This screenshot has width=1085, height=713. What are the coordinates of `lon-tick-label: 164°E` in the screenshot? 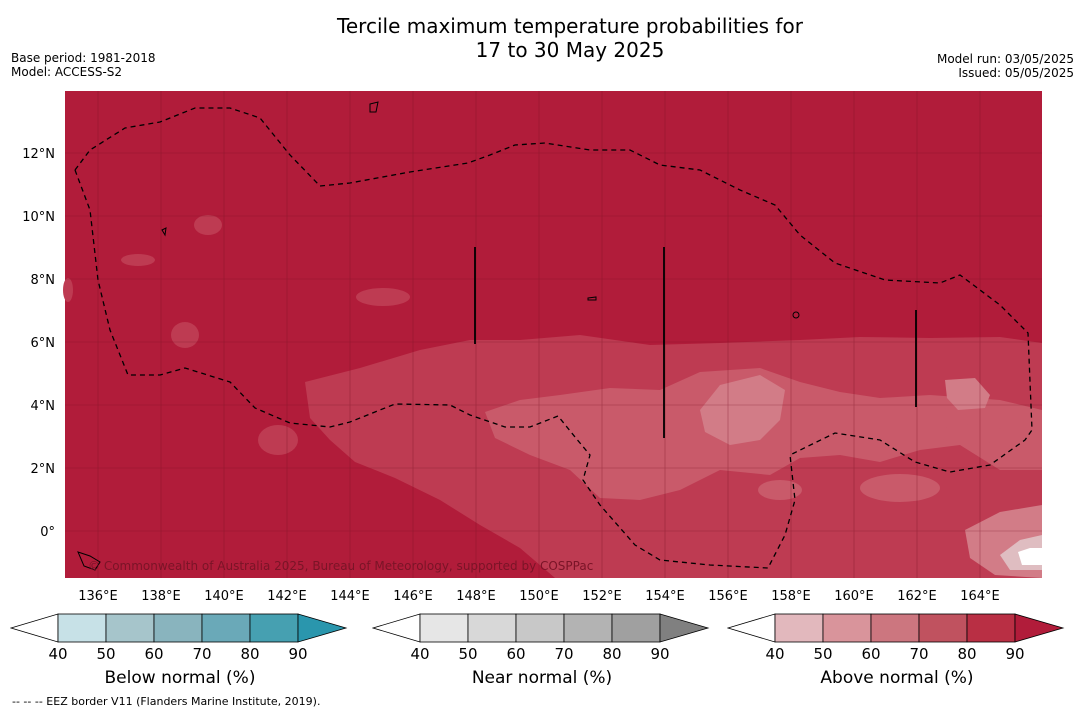 It's located at (980, 596).